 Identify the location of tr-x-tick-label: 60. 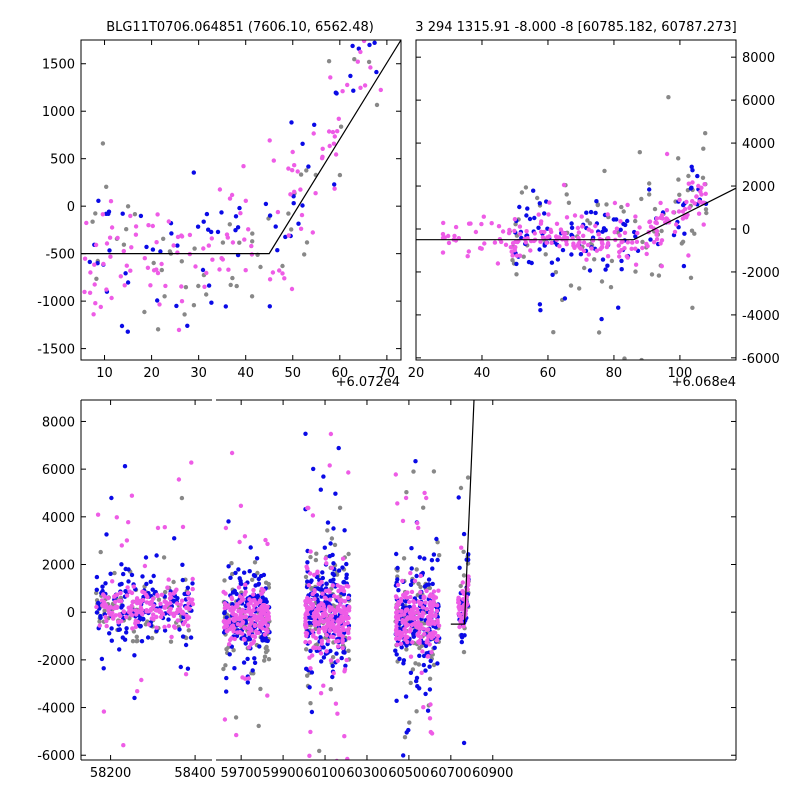
(548, 373).